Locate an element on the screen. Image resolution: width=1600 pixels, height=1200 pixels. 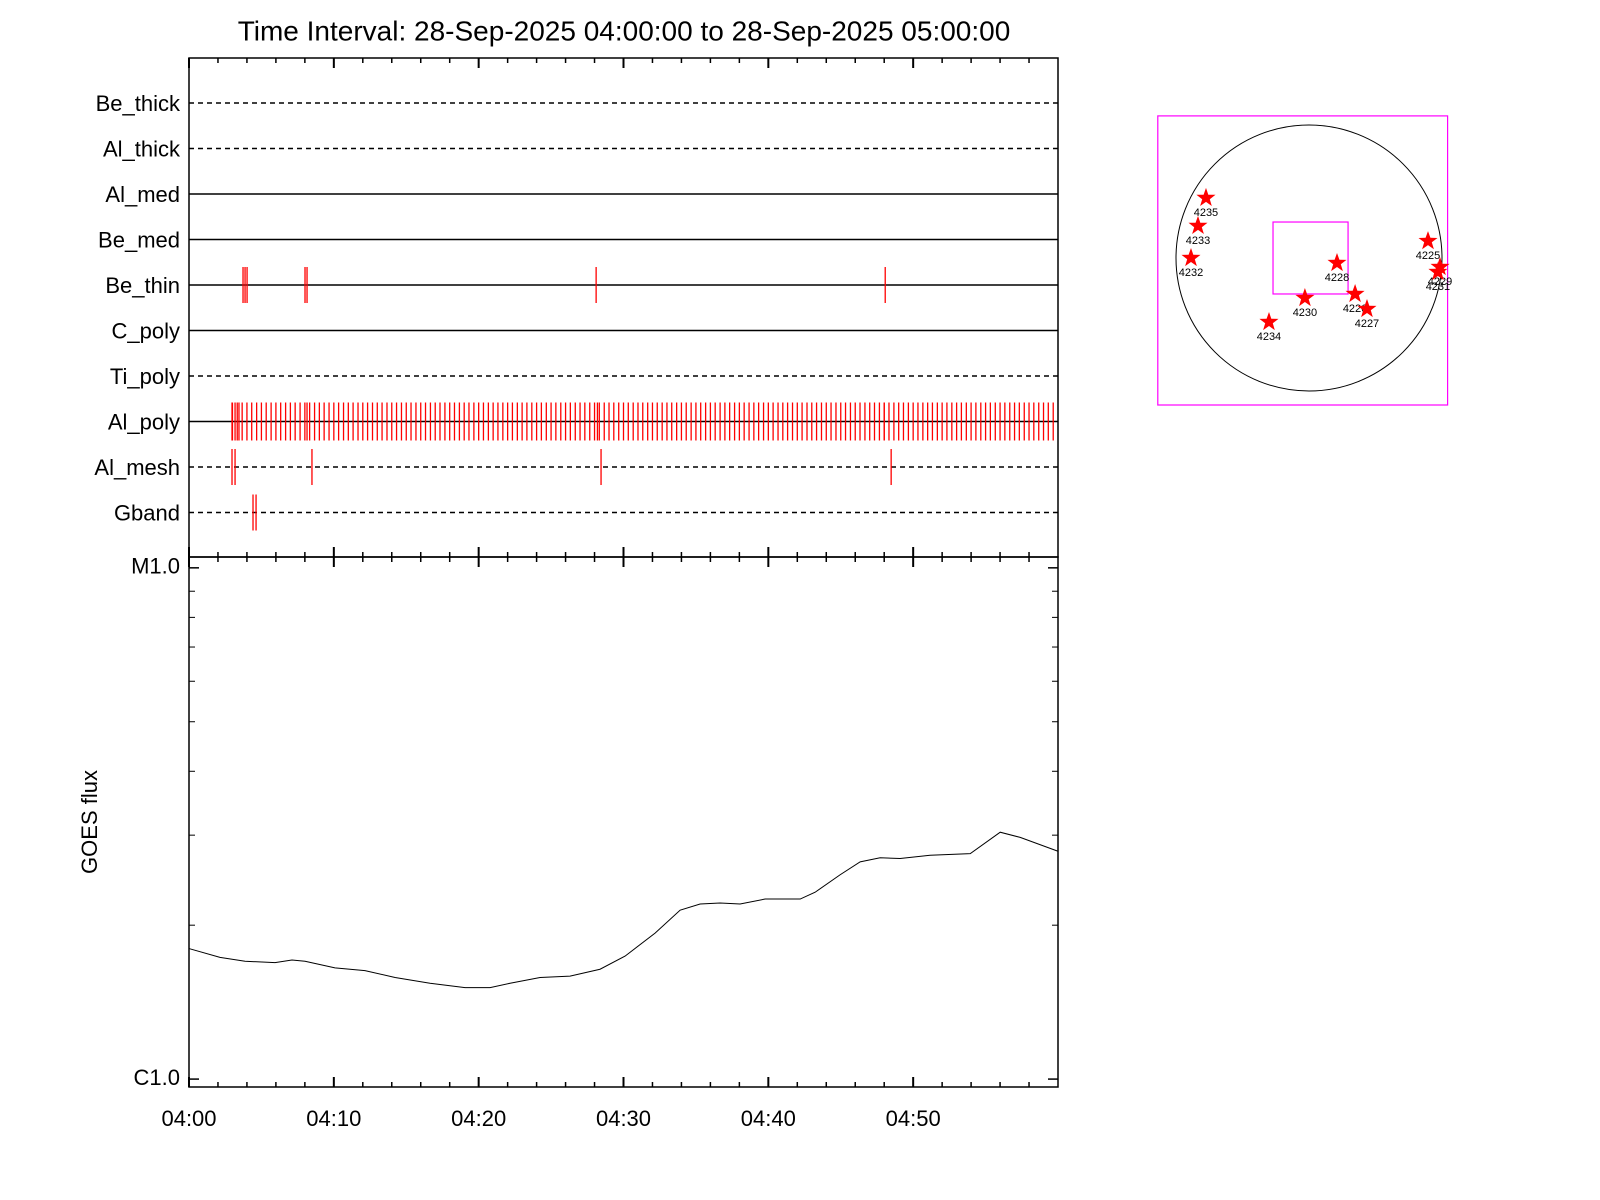
row-label: Gband is located at coordinates (147, 512).